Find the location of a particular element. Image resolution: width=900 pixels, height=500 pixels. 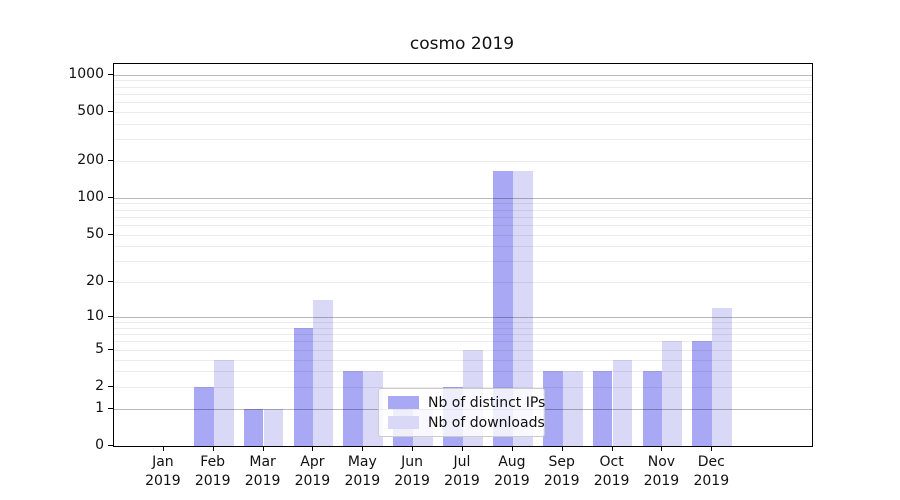

bar-distinct-ips-dec is located at coordinates (702, 393).